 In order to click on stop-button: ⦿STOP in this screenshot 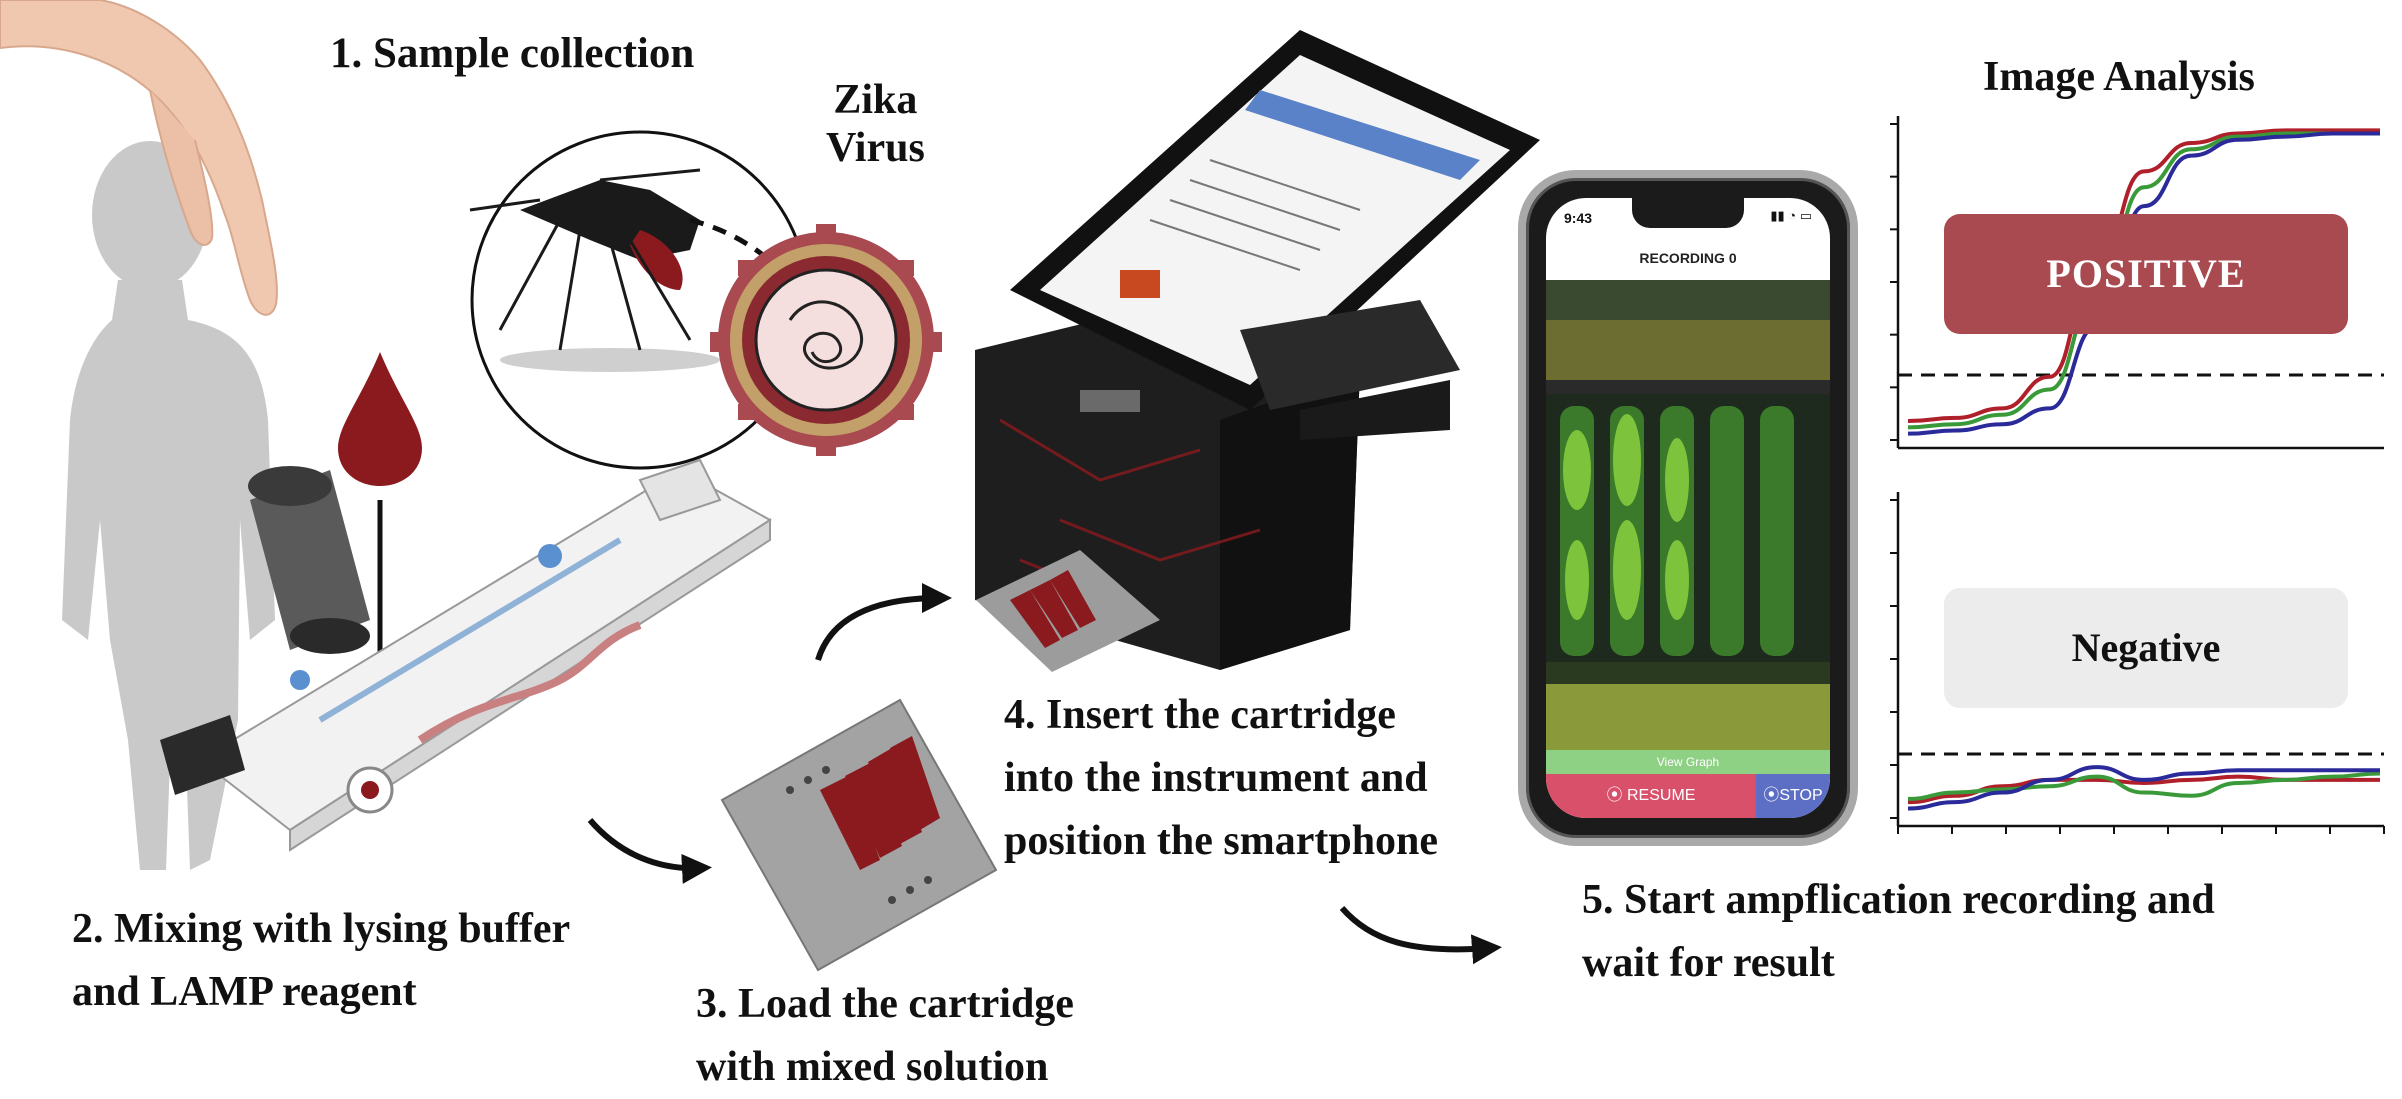, I will do `click(1793, 796)`.